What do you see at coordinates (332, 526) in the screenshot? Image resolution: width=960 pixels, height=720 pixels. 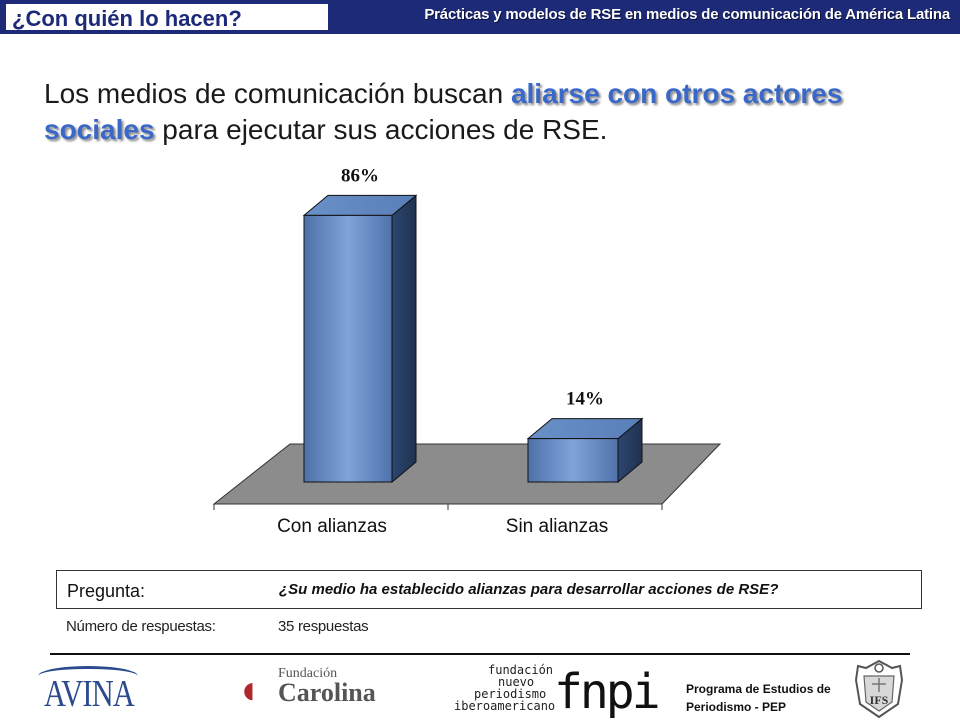 I see `category-label-1: Con alianzas` at bounding box center [332, 526].